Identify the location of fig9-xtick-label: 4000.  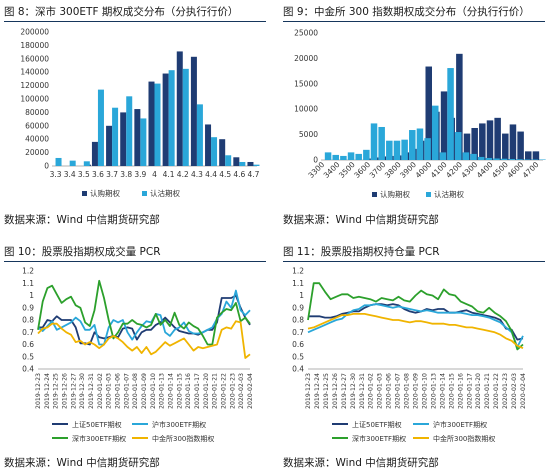
(424, 170).